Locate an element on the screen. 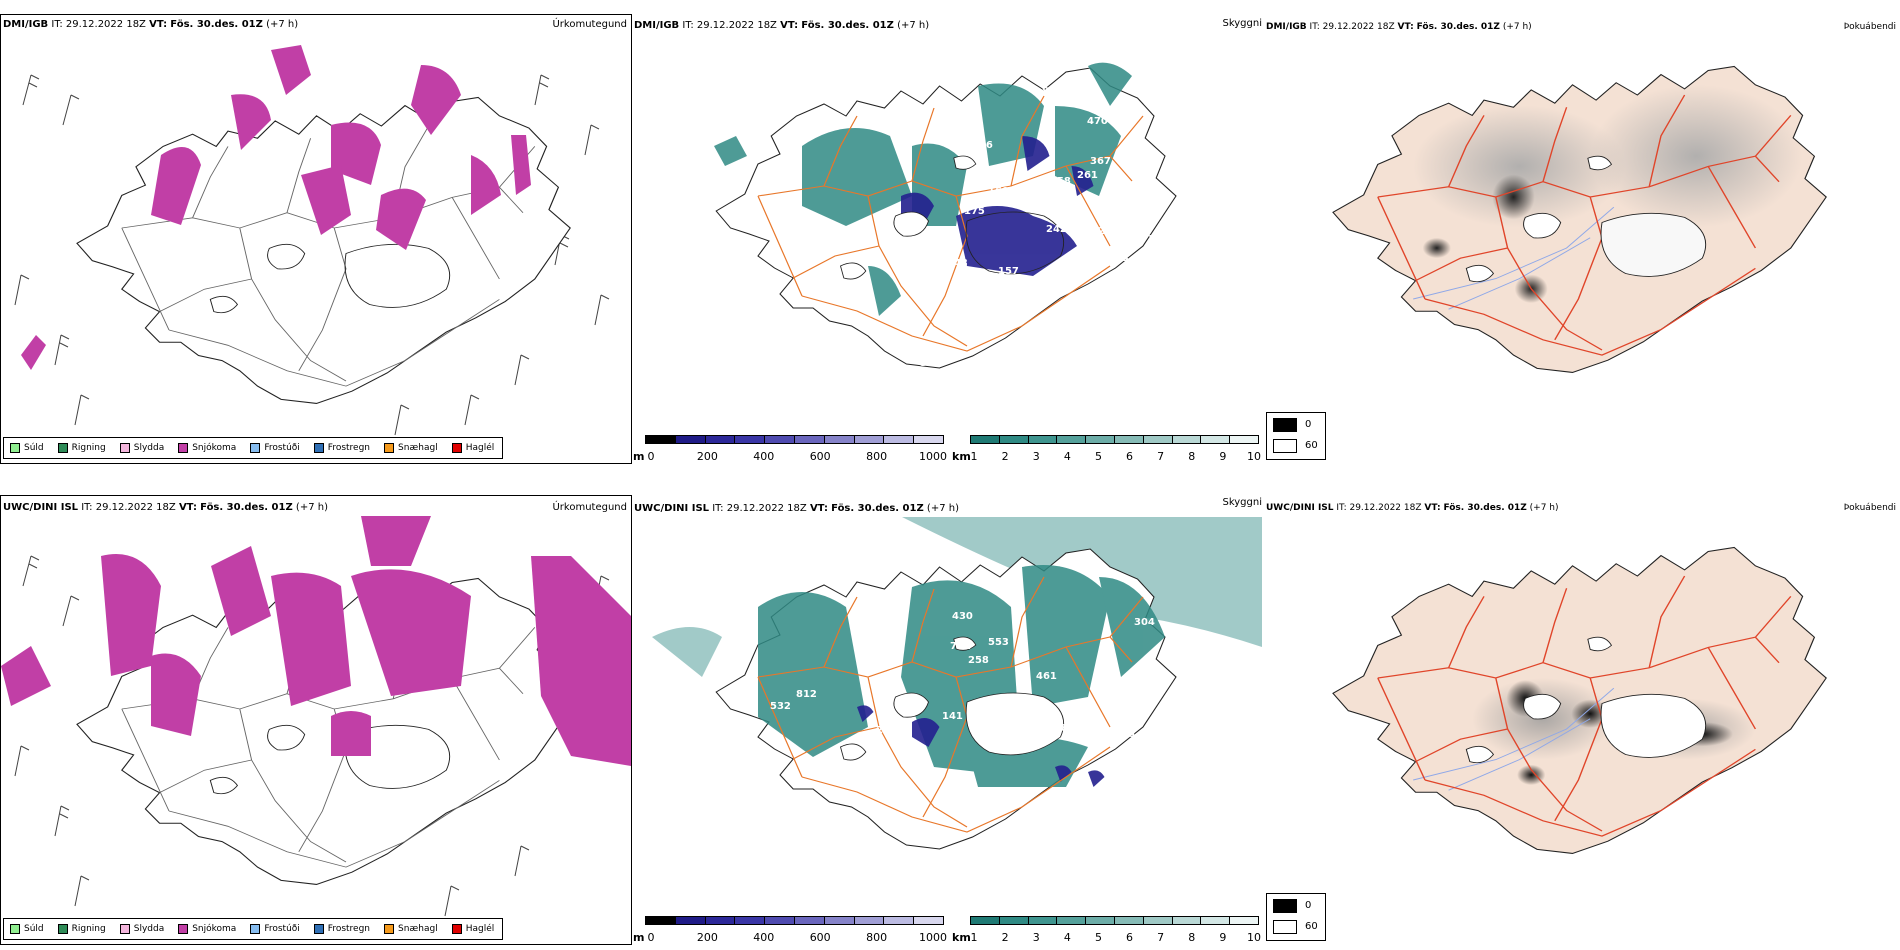  precip-map is located at coordinates (316, 716).